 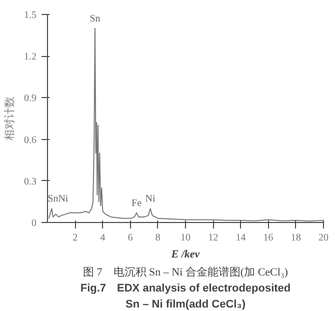 I want to click on text: Sn – Ni film(add CeCl₃), so click(x=186, y=304).